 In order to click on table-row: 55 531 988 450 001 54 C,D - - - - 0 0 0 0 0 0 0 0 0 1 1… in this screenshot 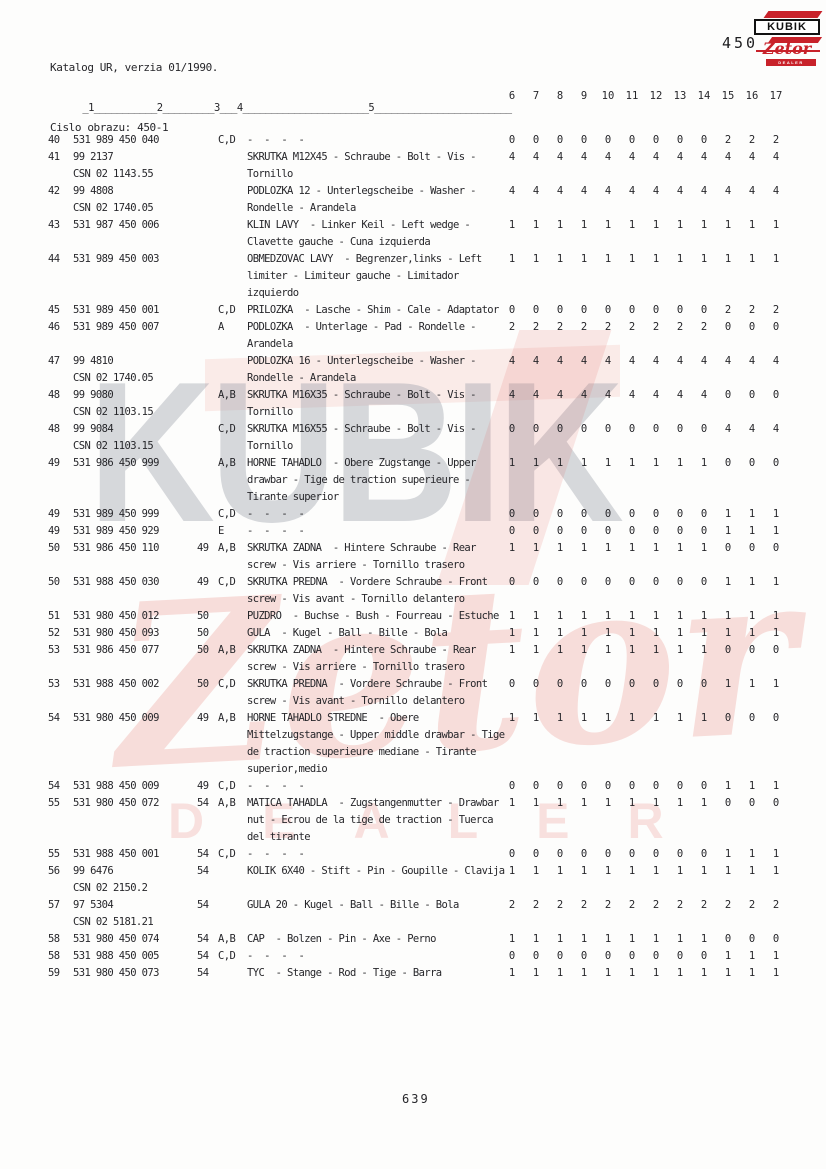, I will do `click(428, 854)`.